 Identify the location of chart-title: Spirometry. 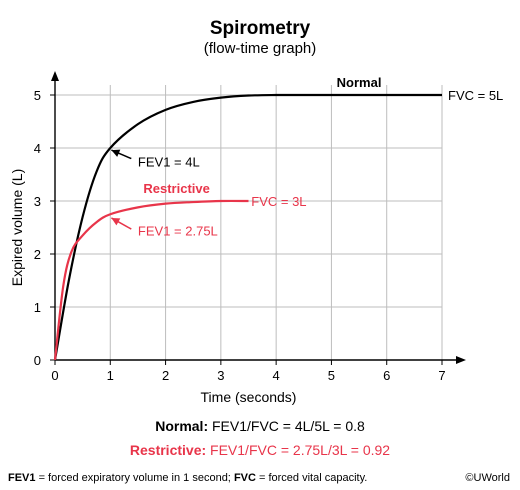
(260, 28).